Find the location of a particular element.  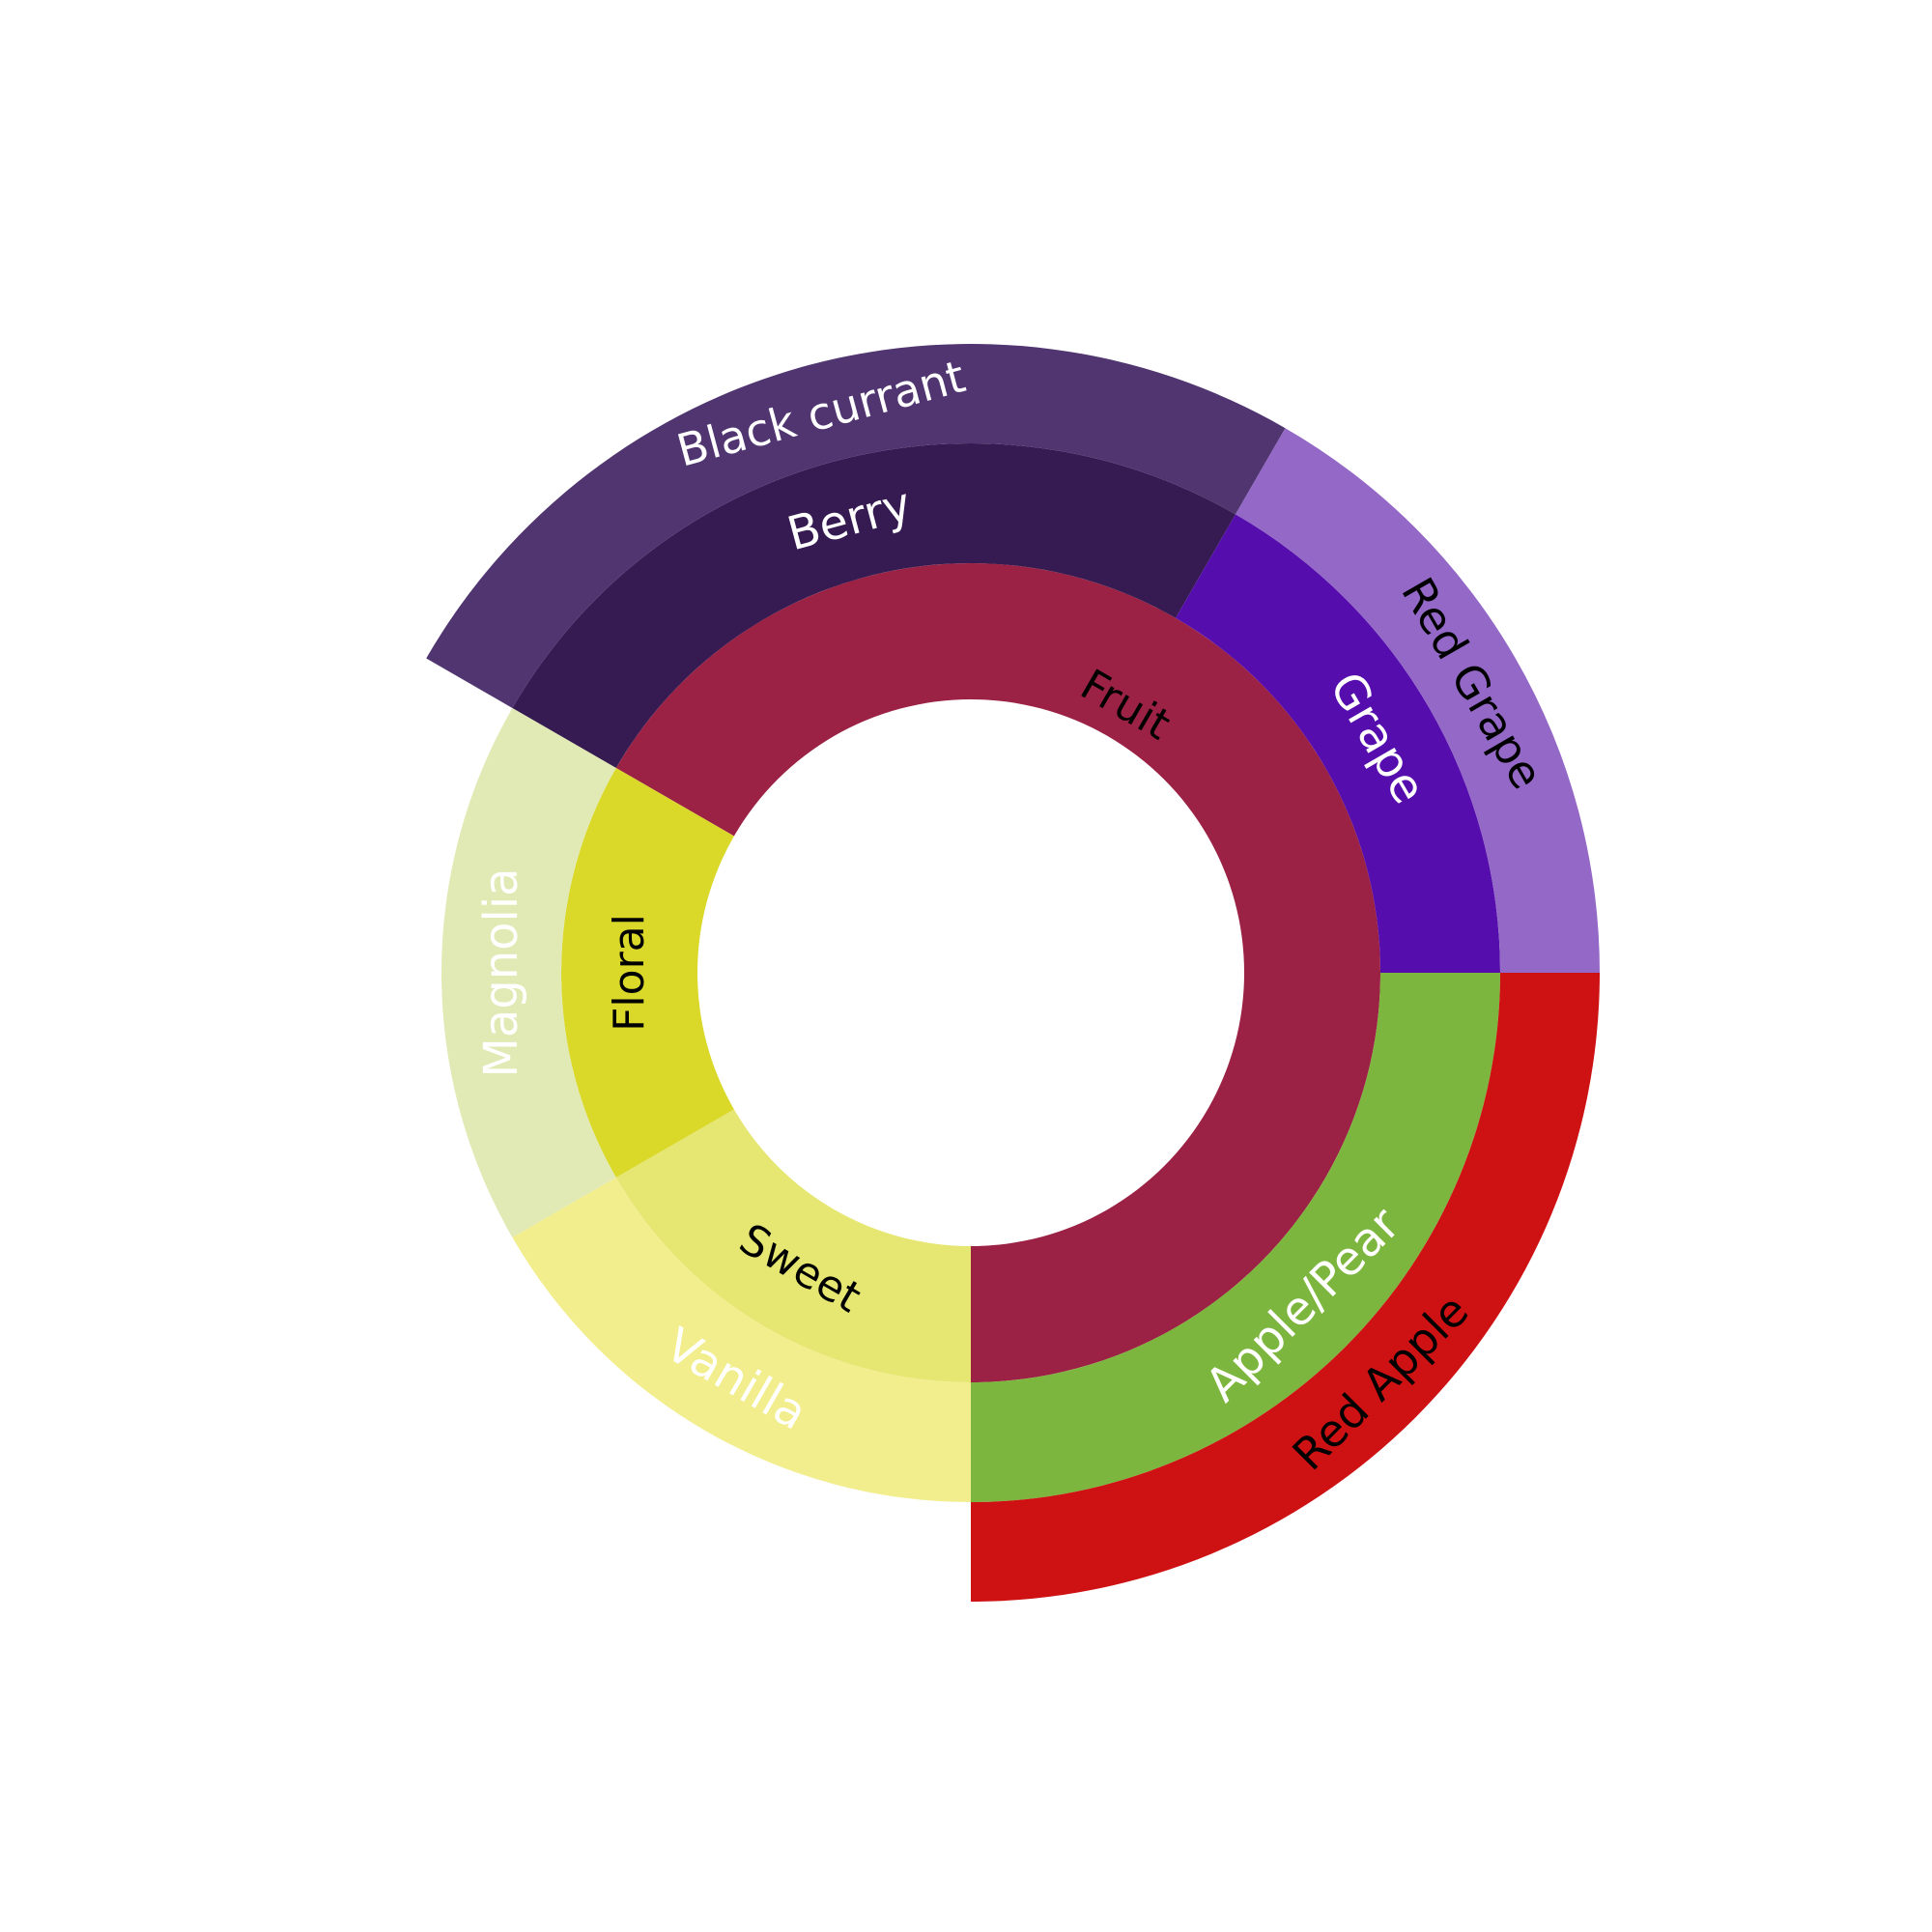

segment-grape is located at coordinates (1338, 743).